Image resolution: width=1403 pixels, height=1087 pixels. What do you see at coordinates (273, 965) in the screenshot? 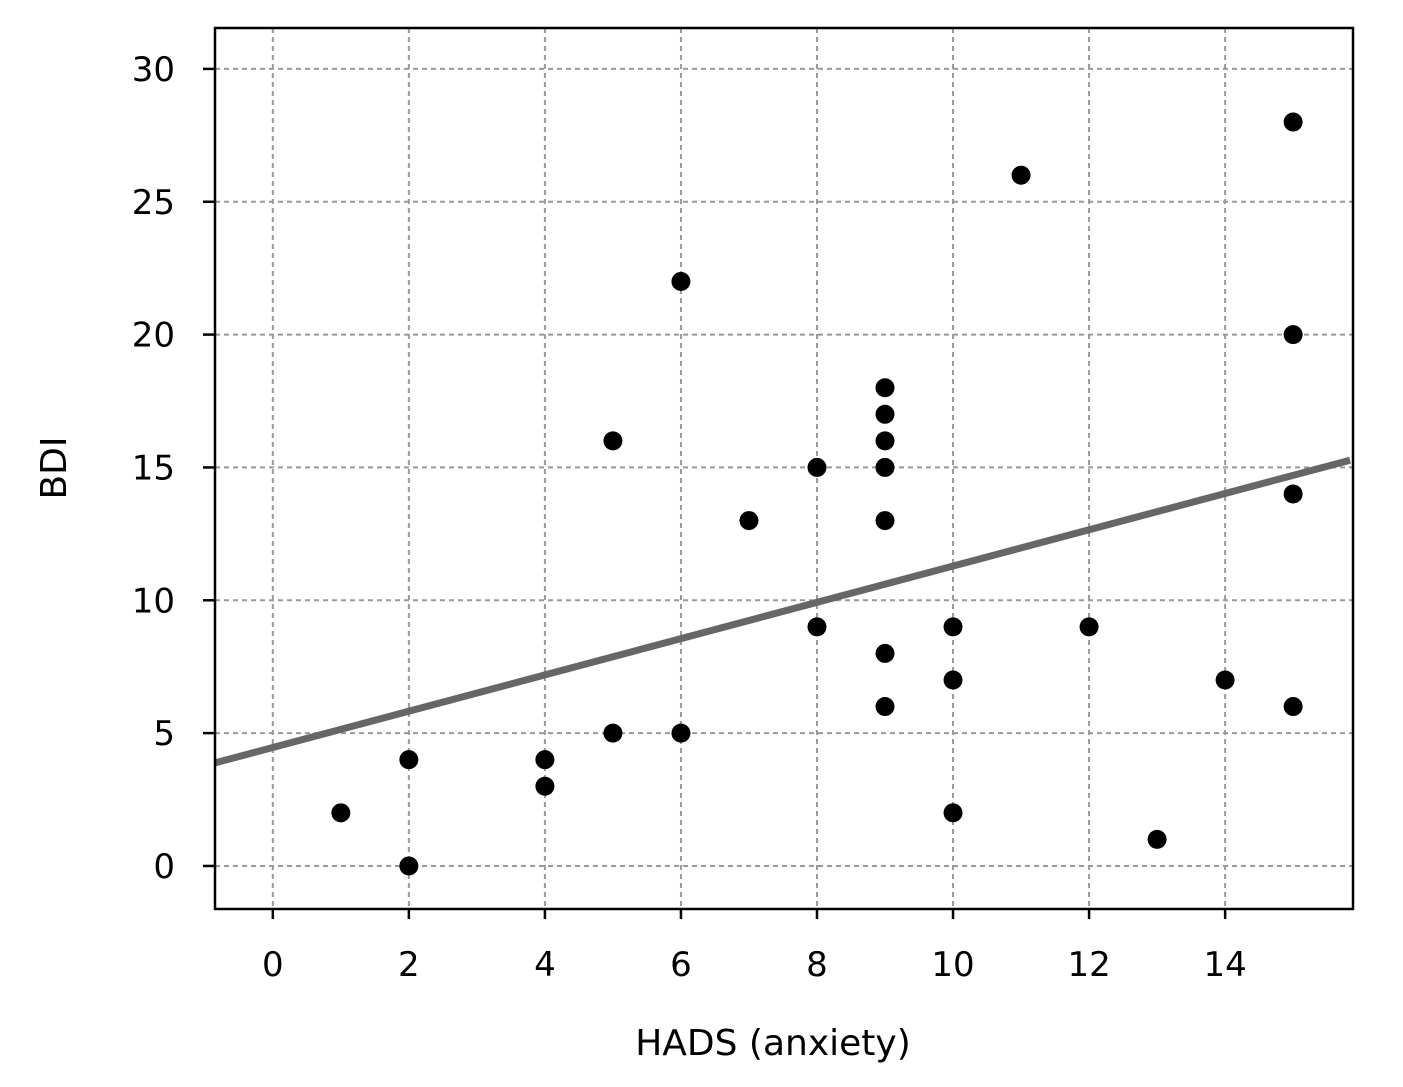
I see `x-tick-label: 0` at bounding box center [273, 965].